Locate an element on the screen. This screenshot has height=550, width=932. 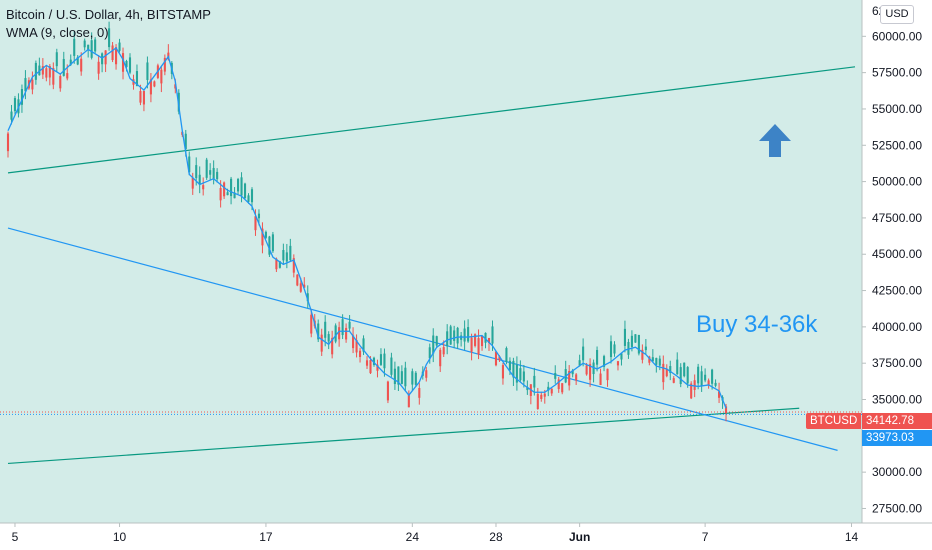
price-tick-label: 42500.00 is located at coordinates (897, 291).